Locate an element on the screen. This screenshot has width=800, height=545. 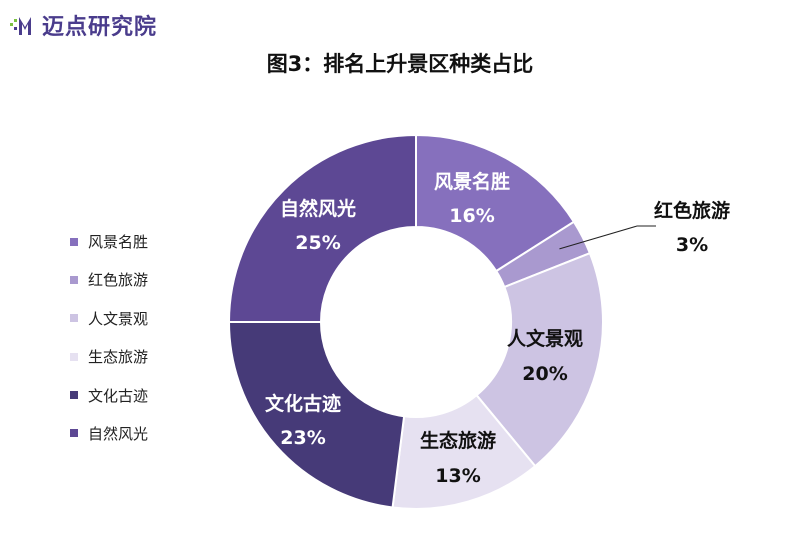
legend-label: 生态旅游 is located at coordinates (118, 357).